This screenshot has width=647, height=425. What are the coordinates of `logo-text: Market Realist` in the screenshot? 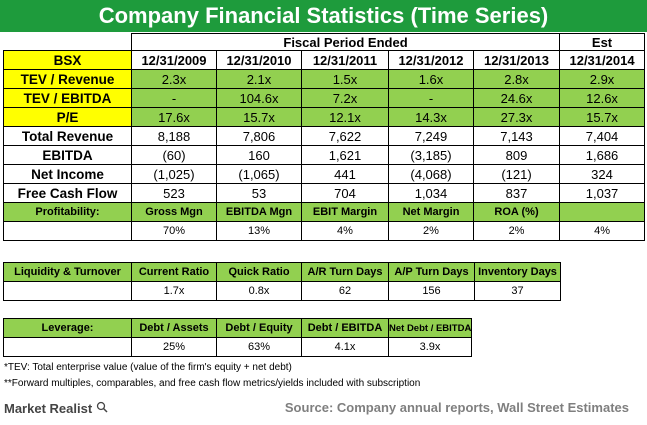 It's located at (48, 408).